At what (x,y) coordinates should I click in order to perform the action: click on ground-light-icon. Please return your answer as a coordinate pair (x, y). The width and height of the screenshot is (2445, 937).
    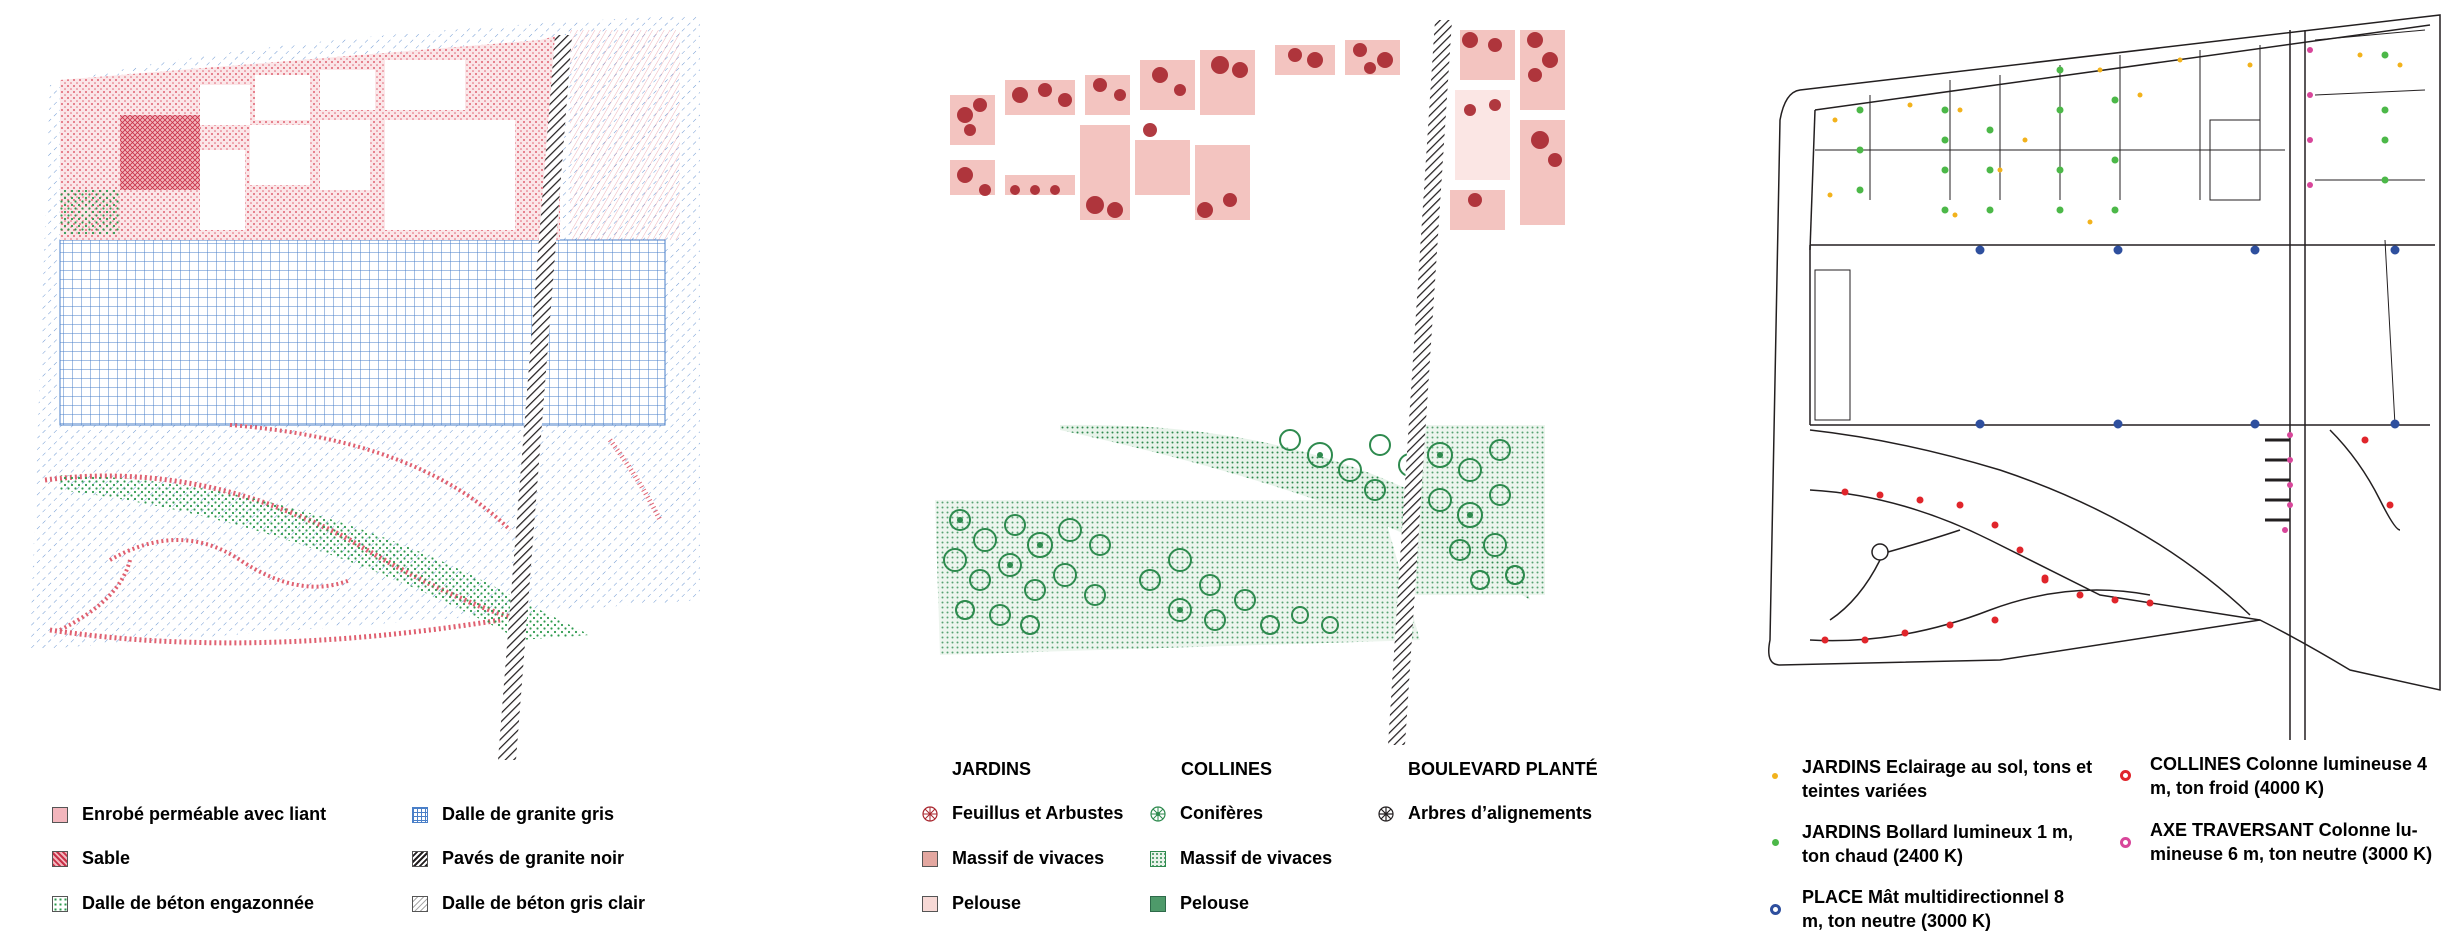
    Looking at the image, I should click on (1775, 776).